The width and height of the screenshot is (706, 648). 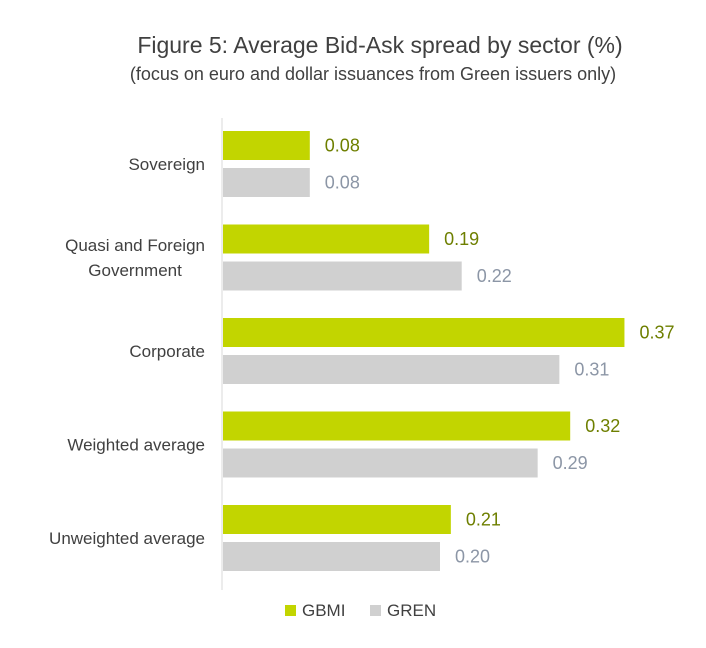 I want to click on category-label-4: Unweighted average, so click(x=127, y=538).